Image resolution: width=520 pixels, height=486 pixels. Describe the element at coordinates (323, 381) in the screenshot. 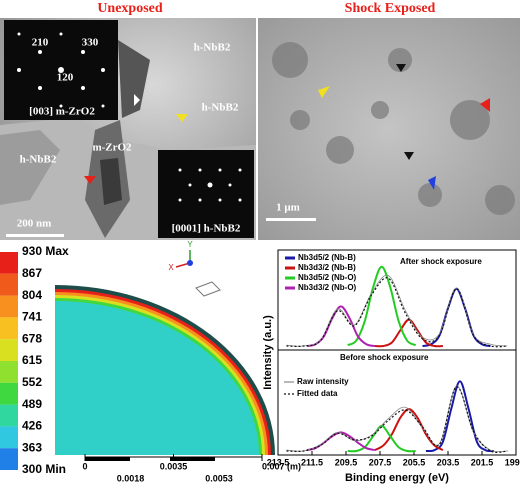

I see `legend-label: Raw intensity` at that location.